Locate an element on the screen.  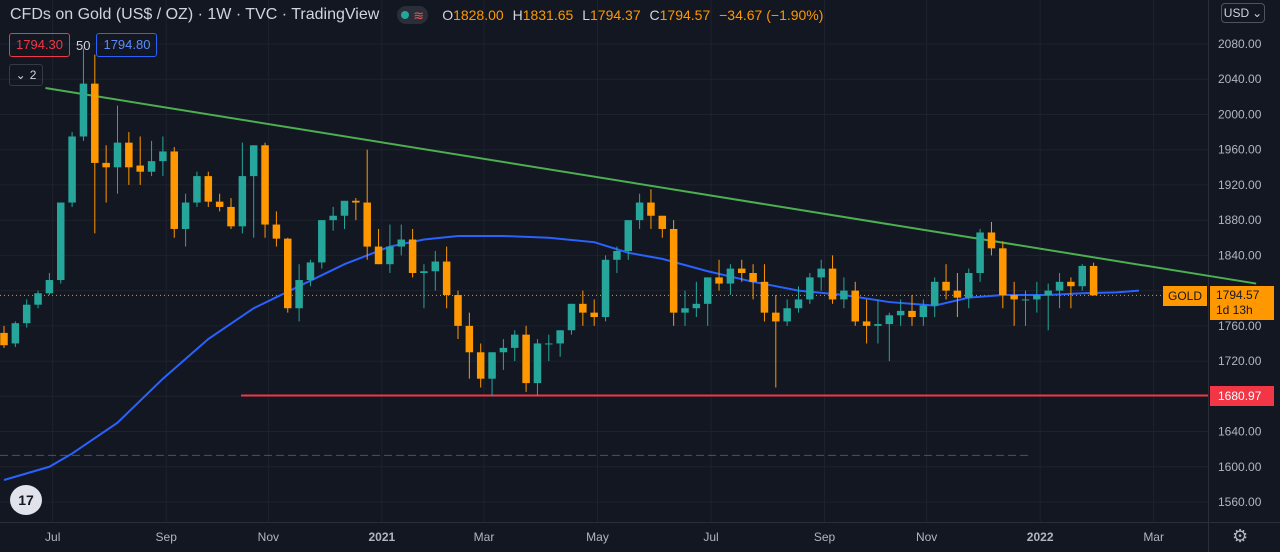
tradingview-logo-icon: 17 is located at coordinates (26, 500).